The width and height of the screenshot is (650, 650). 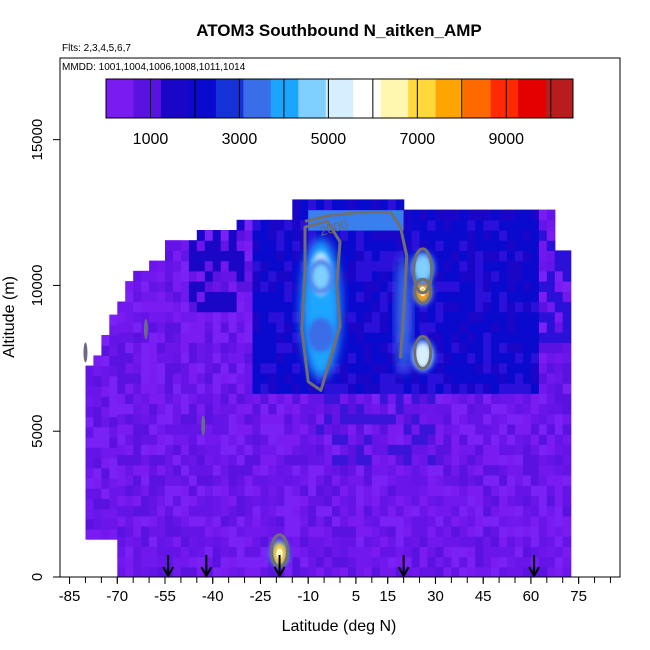 What do you see at coordinates (339, 98) in the screenshot?
I see `colorbar-frame` at bounding box center [339, 98].